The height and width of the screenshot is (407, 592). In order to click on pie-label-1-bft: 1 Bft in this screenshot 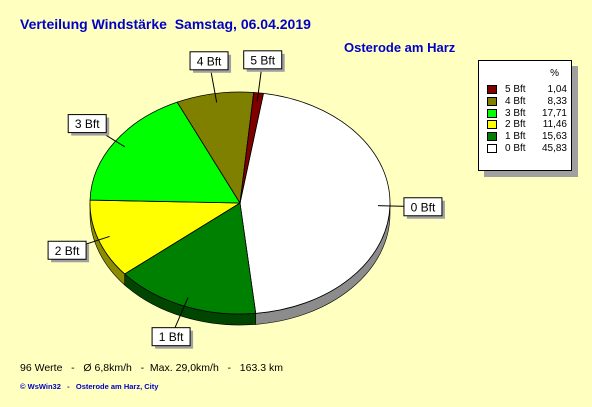, I will do `click(171, 337)`.